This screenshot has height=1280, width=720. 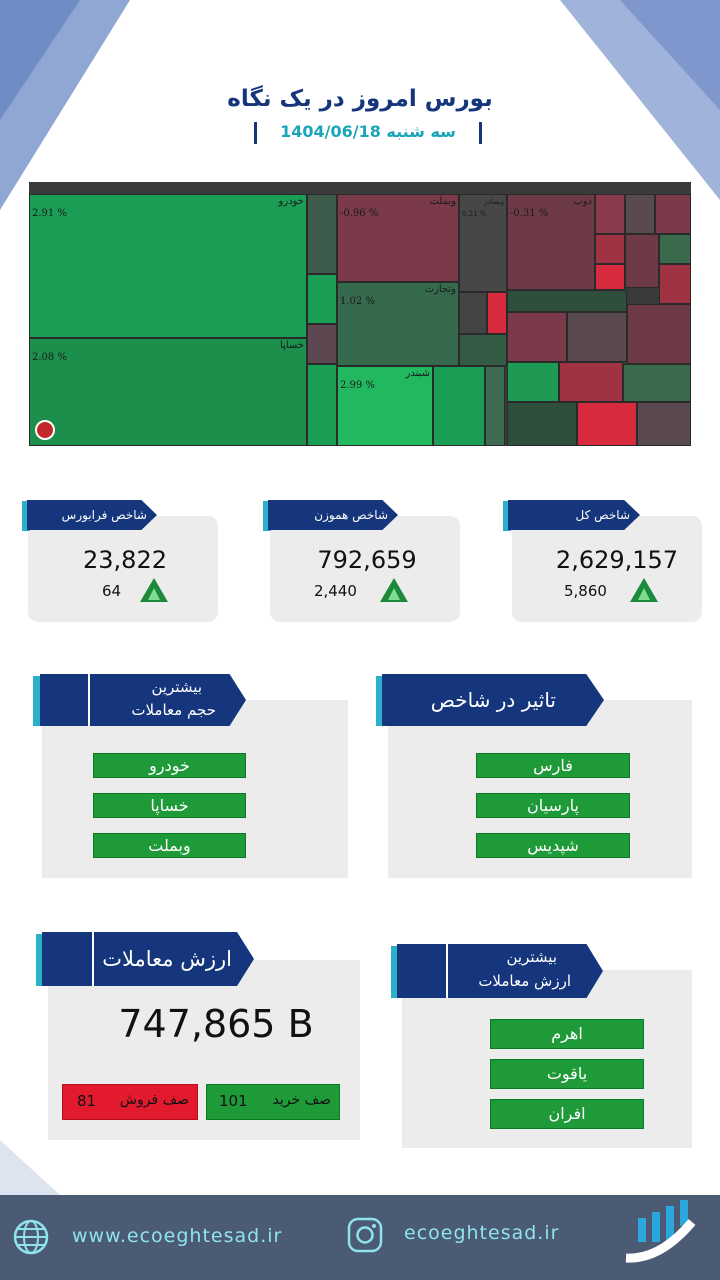 What do you see at coordinates (551, 242) in the screenshot?
I see `treemap-tile-zob: ذوب -0.31 %` at bounding box center [551, 242].